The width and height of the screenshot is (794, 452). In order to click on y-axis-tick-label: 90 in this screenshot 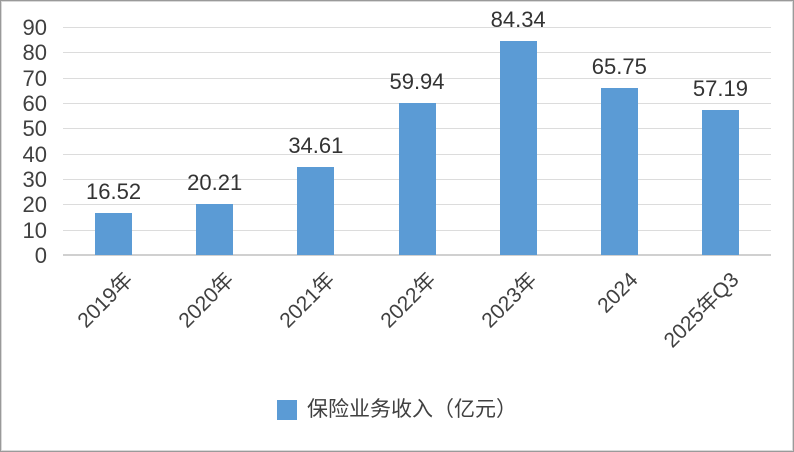, I will do `click(34, 27)`.